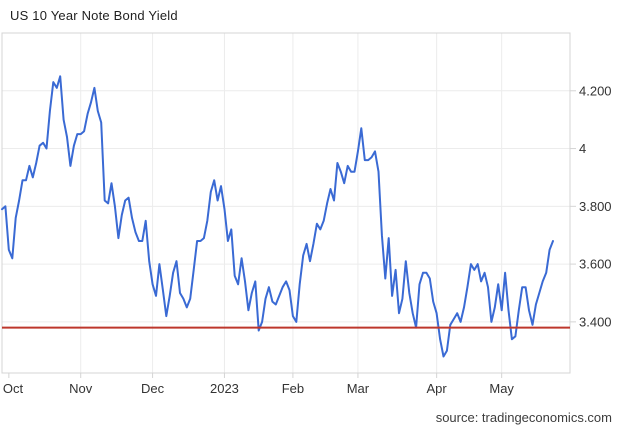  Describe the element at coordinates (595, 264) in the screenshot. I see `y-tick-label: 3.600` at that location.